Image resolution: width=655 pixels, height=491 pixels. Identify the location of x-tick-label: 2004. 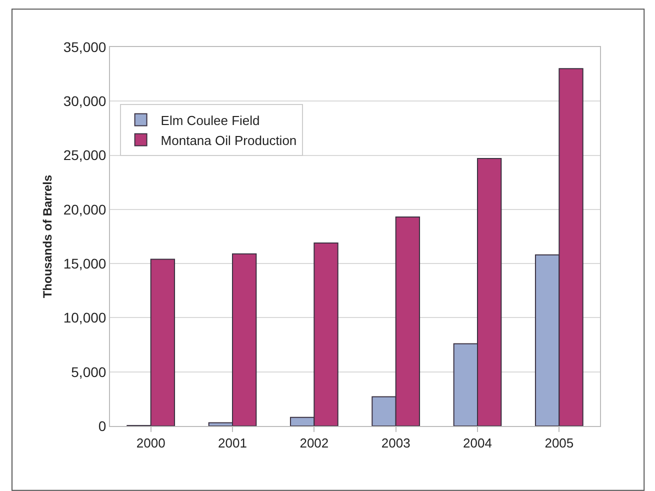
(477, 443).